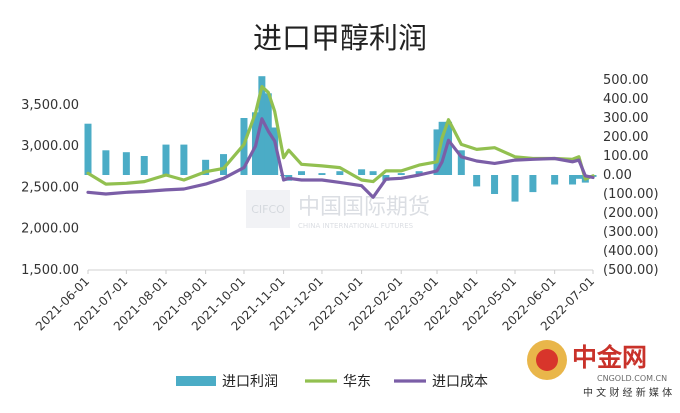  Describe the element at coordinates (626, 137) in the screenshot. I see `y-right-tick-label: 200.00` at that location.